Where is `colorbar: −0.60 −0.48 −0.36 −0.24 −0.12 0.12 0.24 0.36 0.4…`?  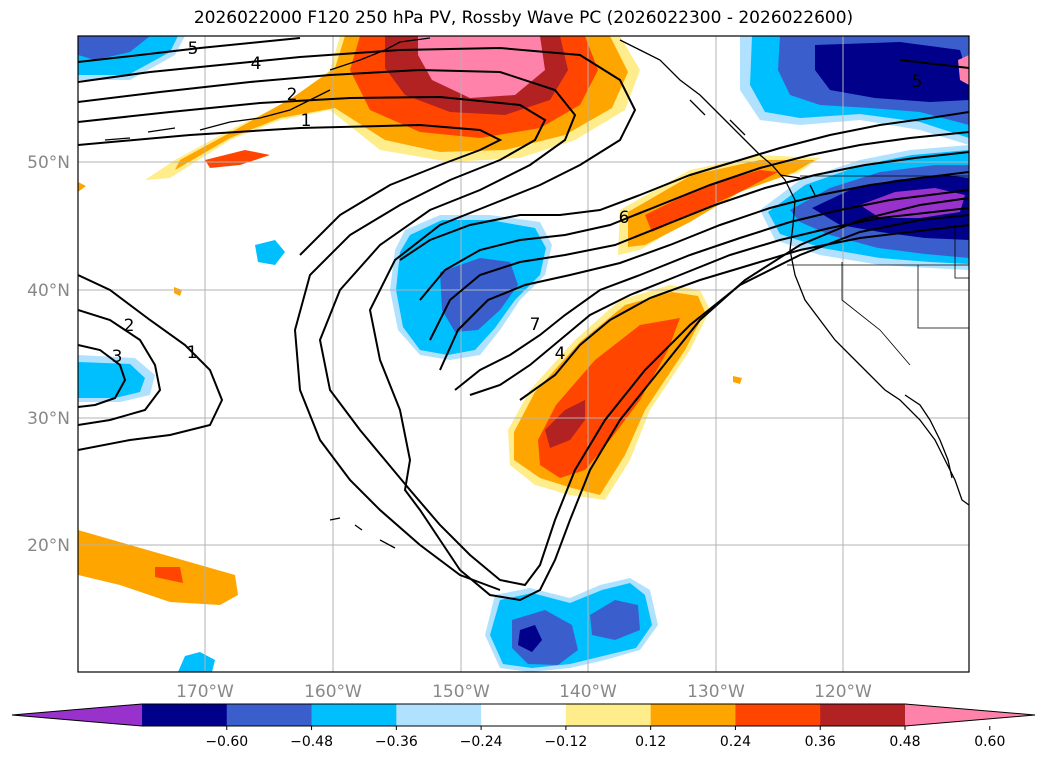
colorbar: −0.60 −0.48 −0.36 −0.24 −0.12 0.12 0.24 0.36 0.4… is located at coordinates (523, 726).